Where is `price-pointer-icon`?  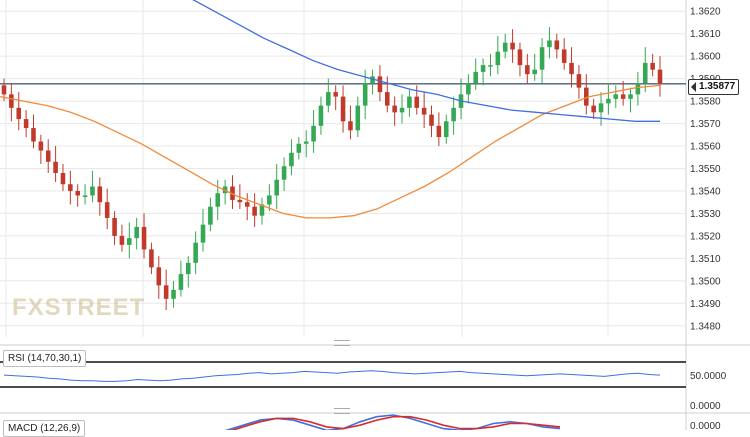 price-pointer-icon is located at coordinates (693, 87).